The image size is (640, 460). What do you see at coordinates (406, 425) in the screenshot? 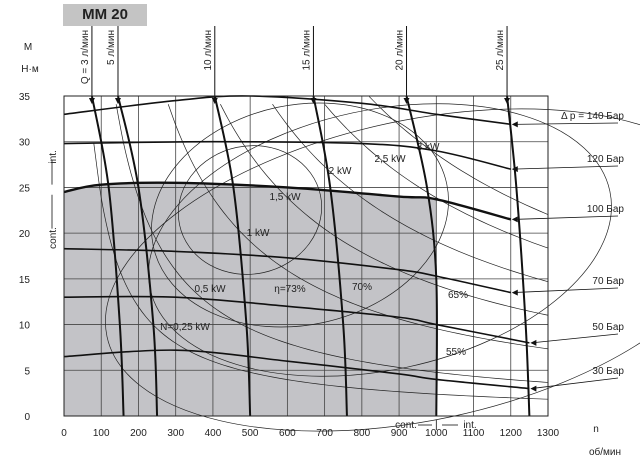
I see `x-cont-label: cont.` at bounding box center [406, 425].